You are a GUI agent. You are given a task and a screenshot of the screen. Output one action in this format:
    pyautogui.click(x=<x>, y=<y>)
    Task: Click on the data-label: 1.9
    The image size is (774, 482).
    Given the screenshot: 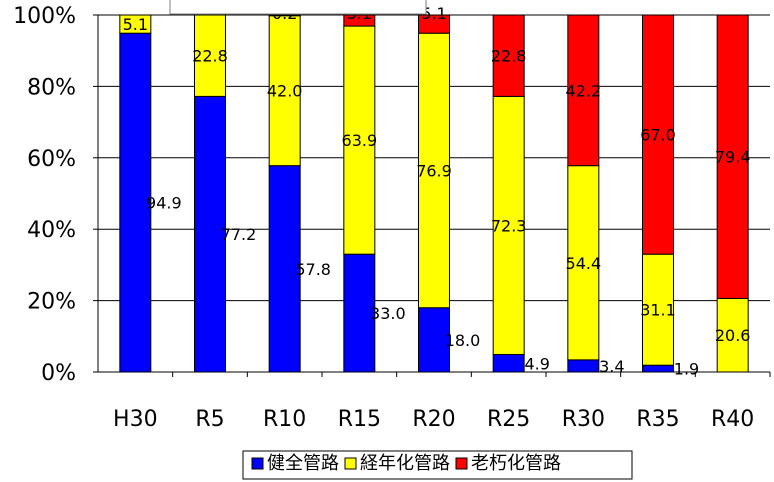 What is the action you would take?
    pyautogui.click(x=686, y=369)
    